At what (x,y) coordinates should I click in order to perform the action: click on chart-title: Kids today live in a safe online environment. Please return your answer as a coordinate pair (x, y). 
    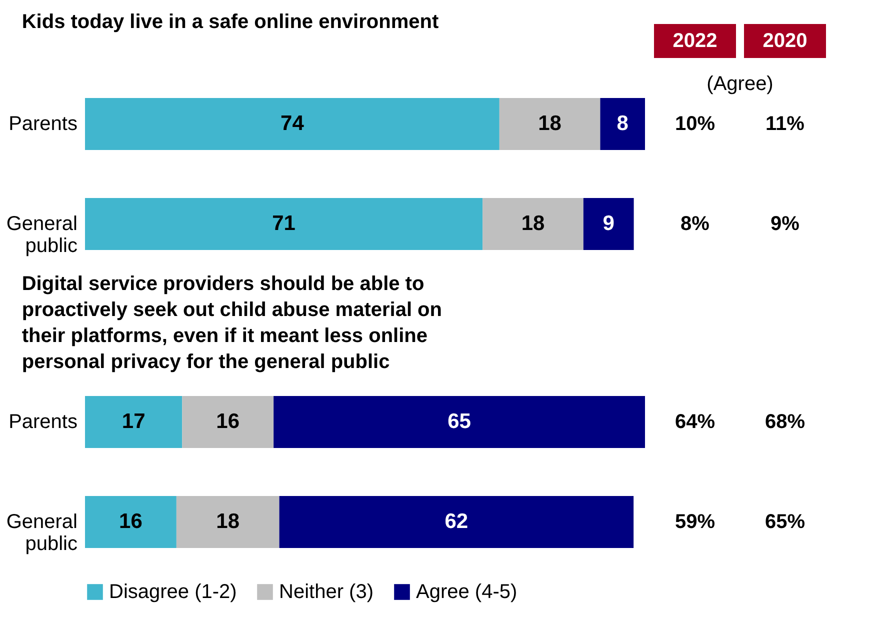
    Looking at the image, I should click on (230, 22).